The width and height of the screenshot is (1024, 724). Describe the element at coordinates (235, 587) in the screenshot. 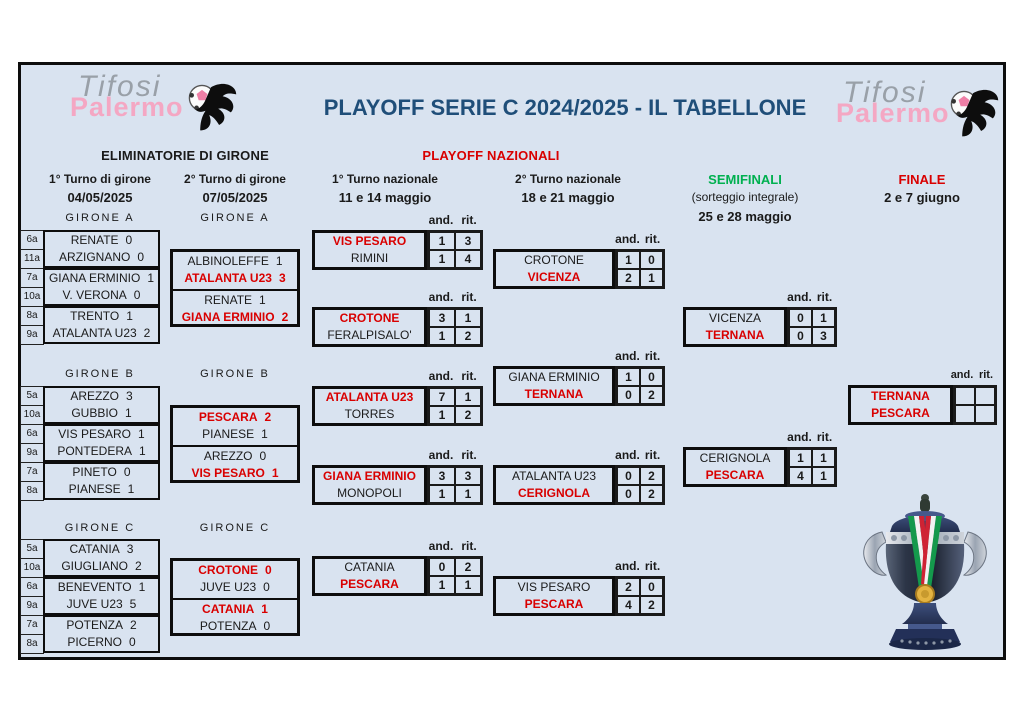

I see `team-row: JUVE U23 0` at that location.